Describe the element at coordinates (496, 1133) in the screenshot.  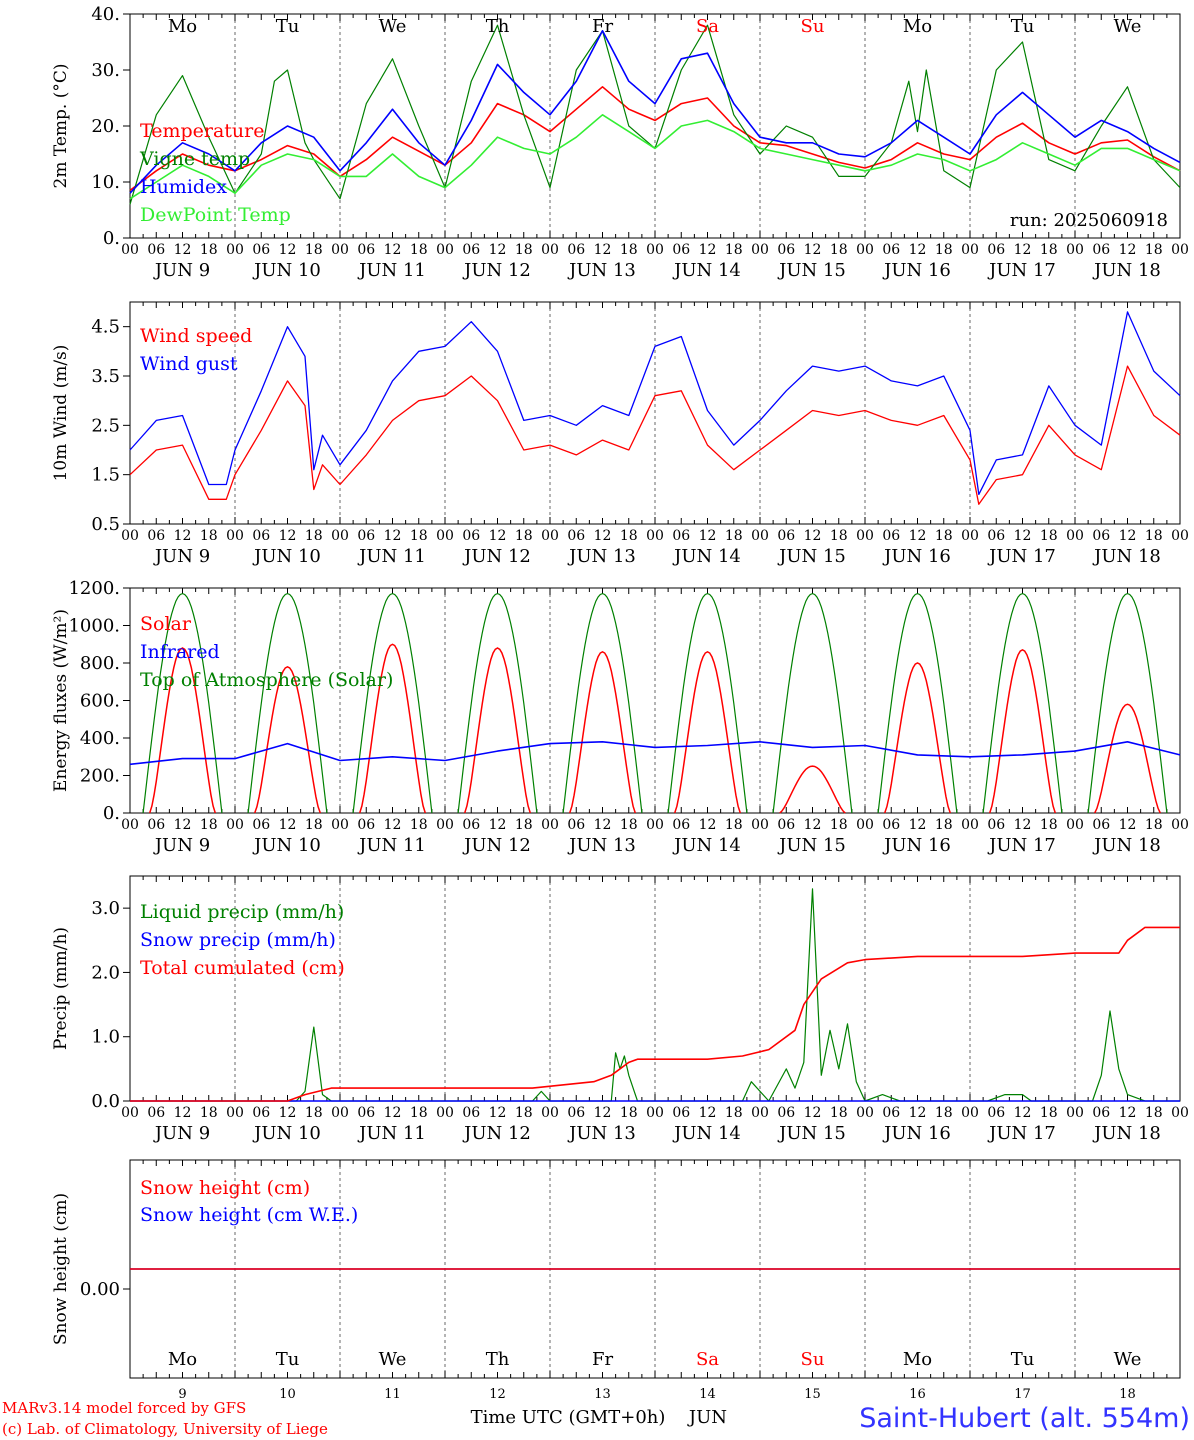
I see `date-label: JUN 12` at that location.